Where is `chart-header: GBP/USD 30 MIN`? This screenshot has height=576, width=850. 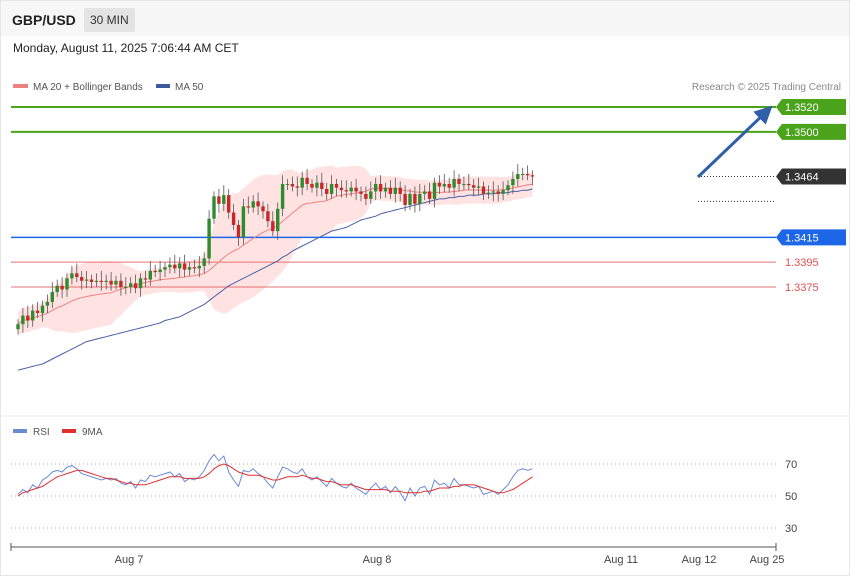
chart-header: GBP/USD 30 MIN is located at coordinates (425, 18).